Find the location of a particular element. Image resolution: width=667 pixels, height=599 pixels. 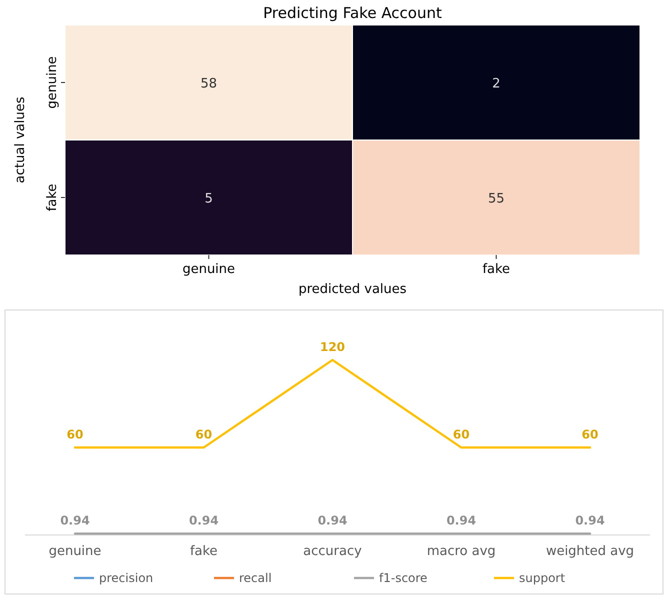

legend-label: precision is located at coordinates (126, 578).